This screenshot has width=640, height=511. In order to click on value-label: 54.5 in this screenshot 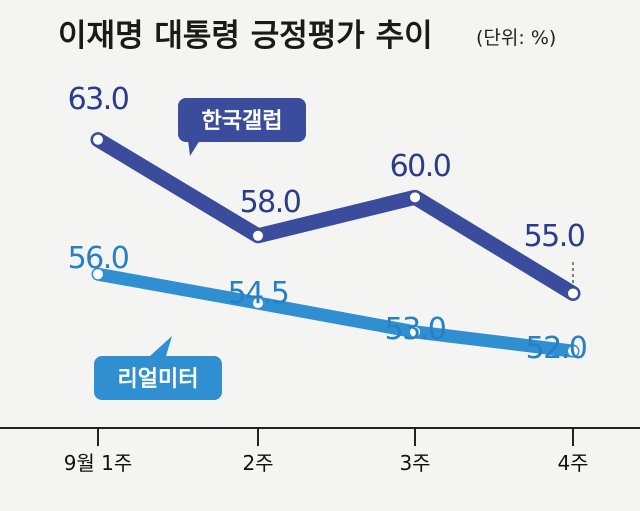, I will do `click(258, 293)`.